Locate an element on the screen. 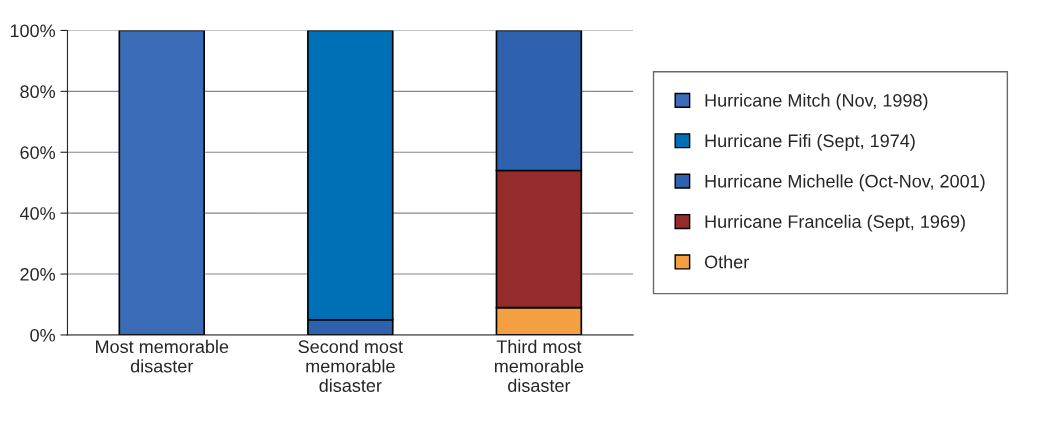 The image size is (1038, 435). legend-label: Hurricane Francelia (Sept, 1969) is located at coordinates (835, 223).